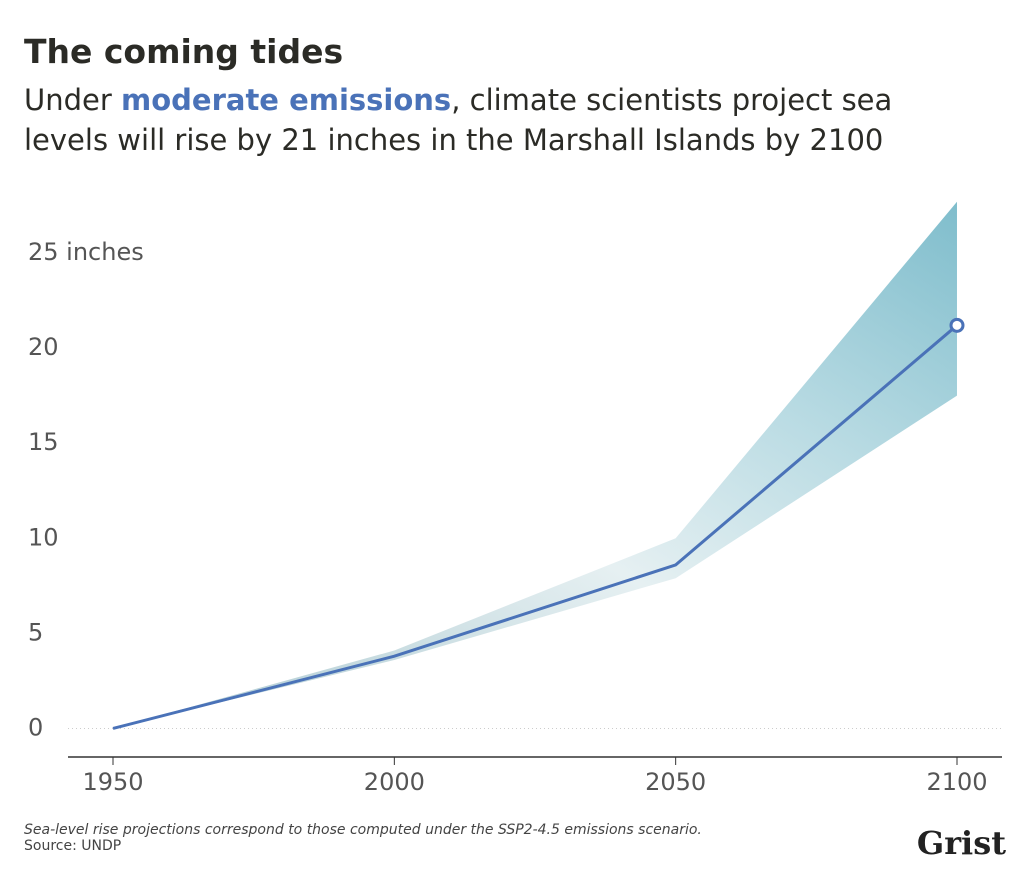  What do you see at coordinates (35, 727) in the screenshot?
I see `y-tick-label: 0` at bounding box center [35, 727].